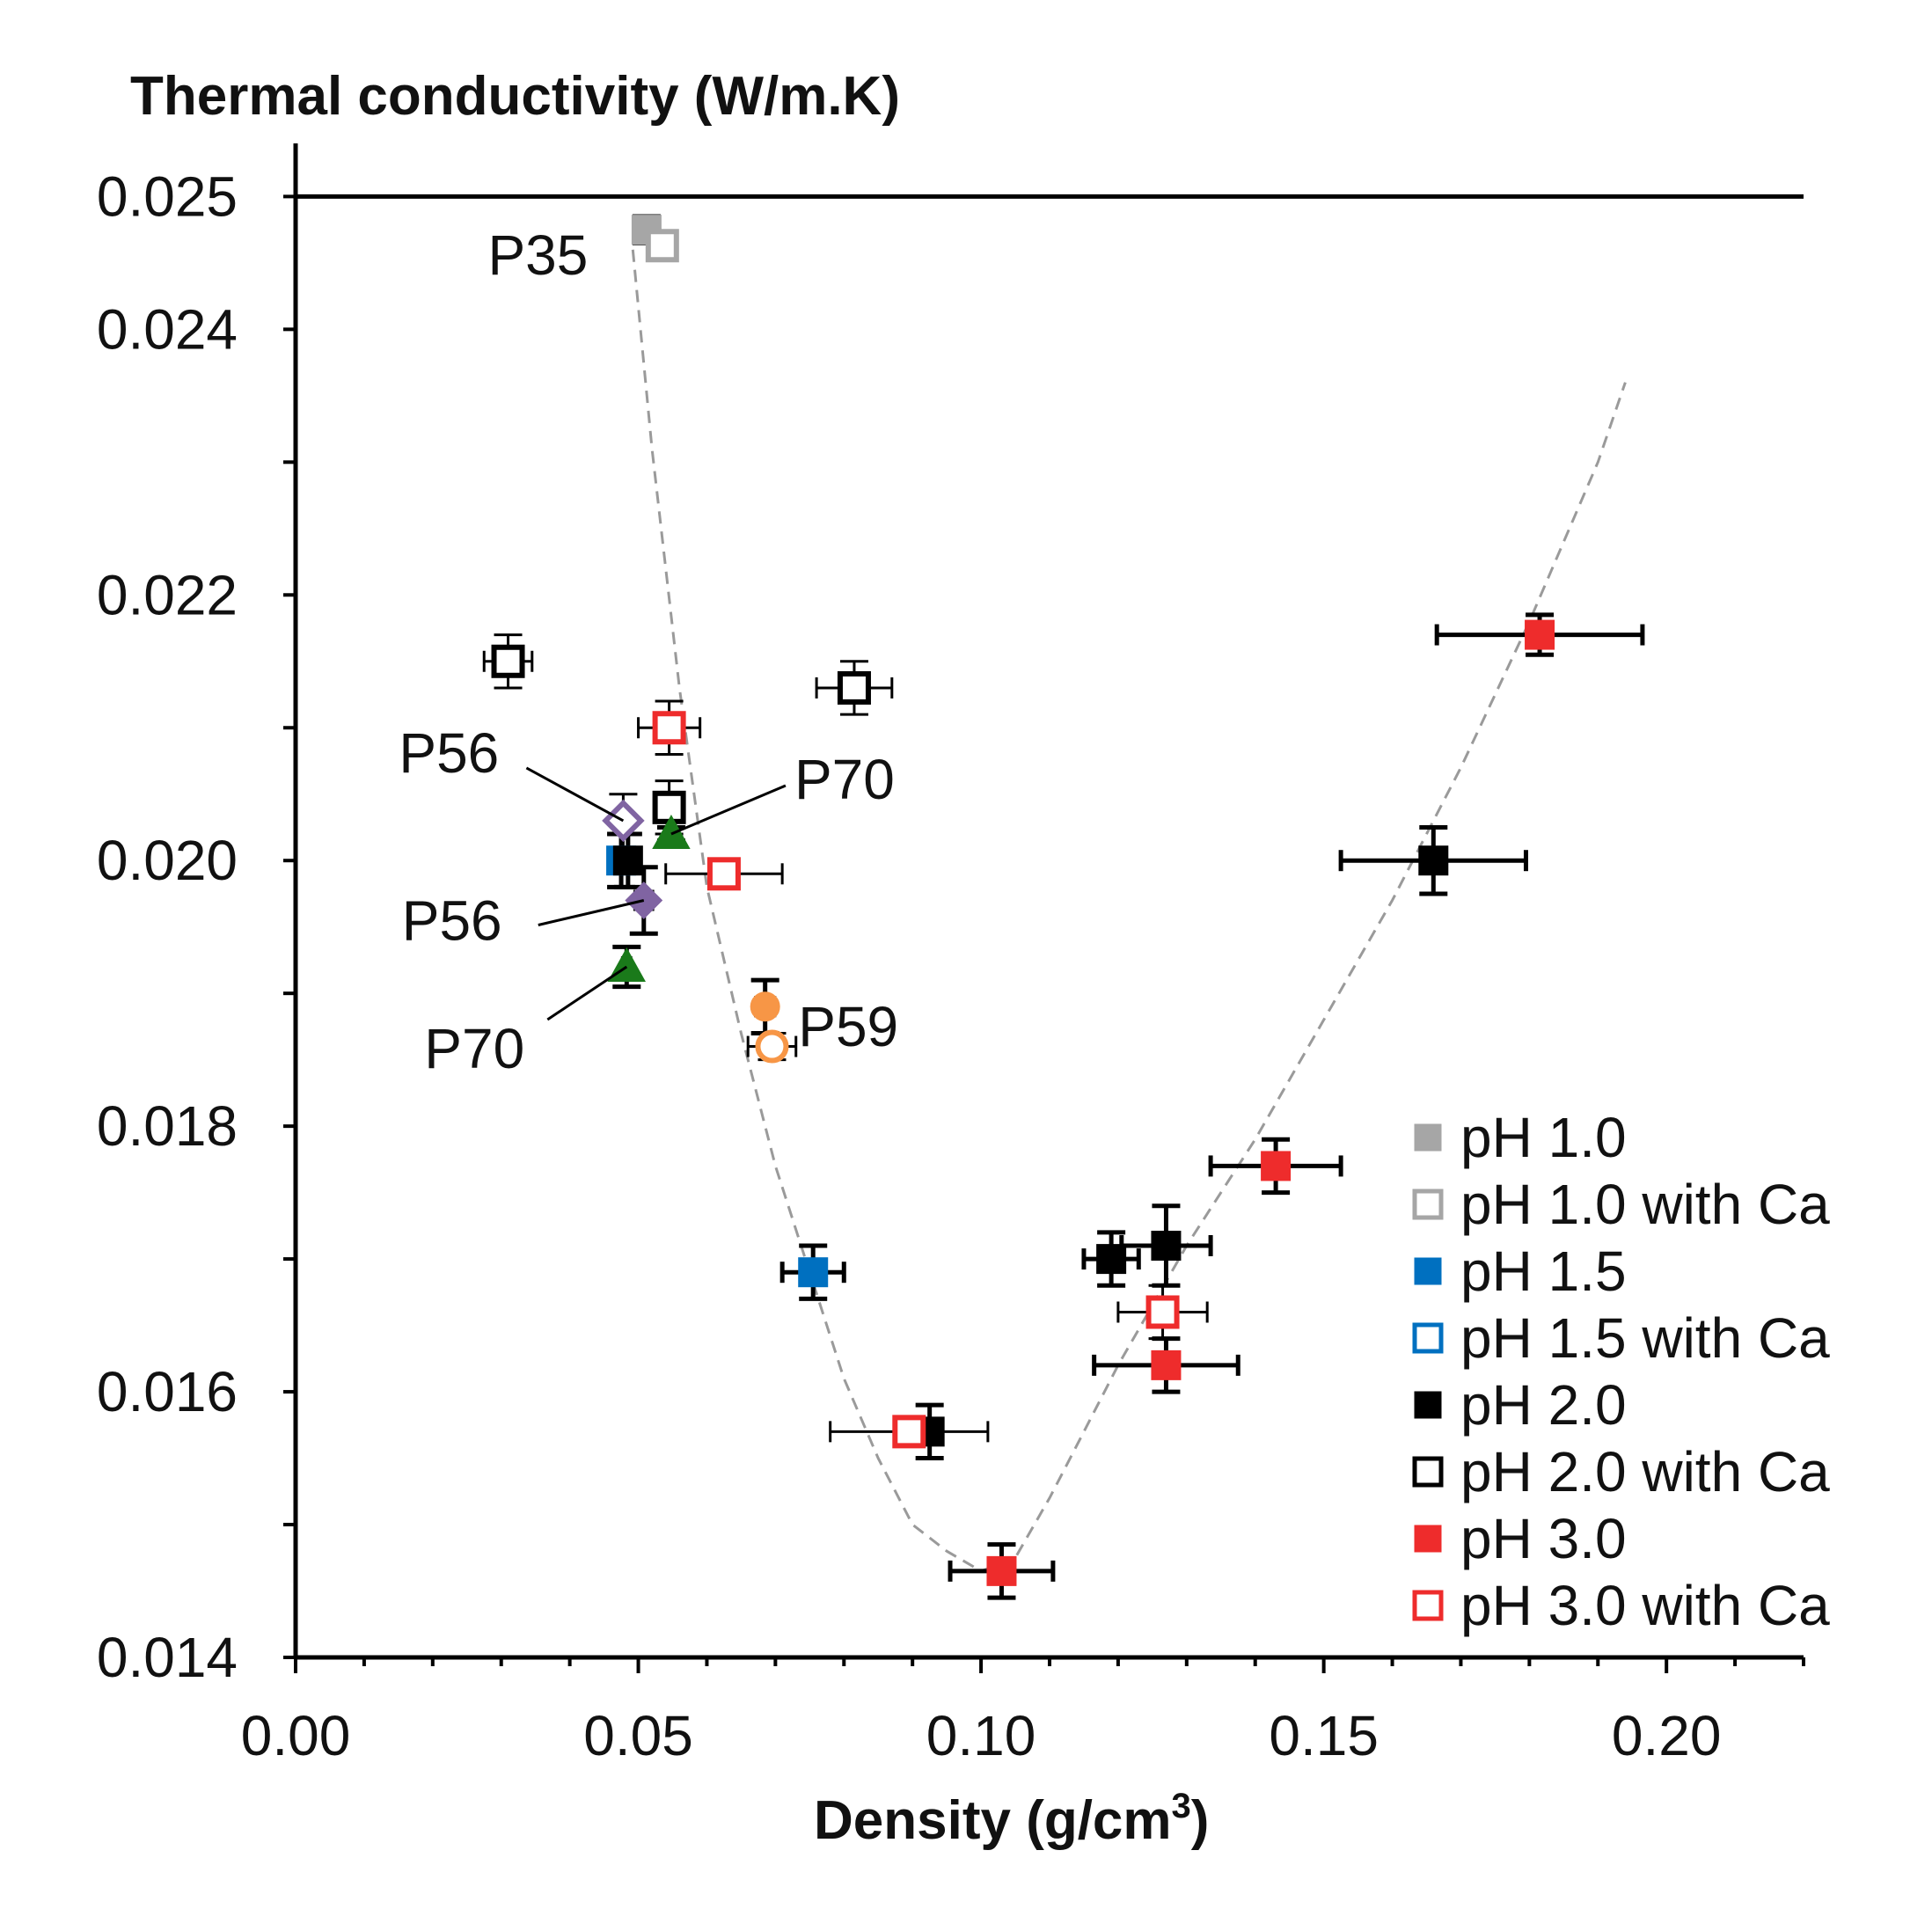 The width and height of the screenshot is (1932, 1909). Describe the element at coordinates (671, 832) in the screenshot. I see `data-point-p70` at that location.